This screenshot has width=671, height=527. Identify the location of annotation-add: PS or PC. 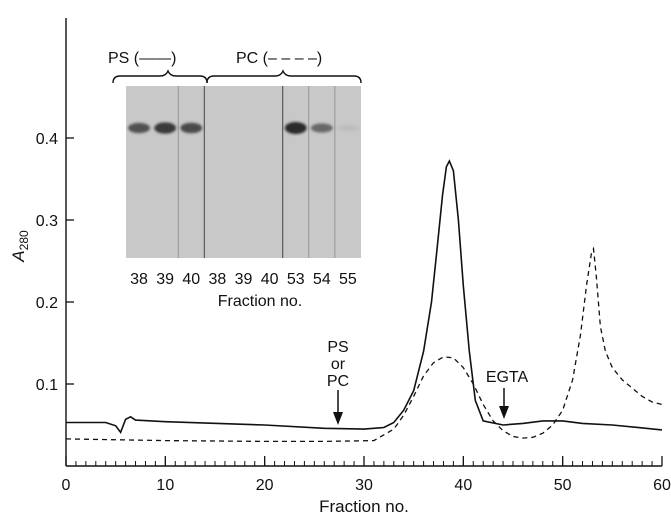
(338, 382).